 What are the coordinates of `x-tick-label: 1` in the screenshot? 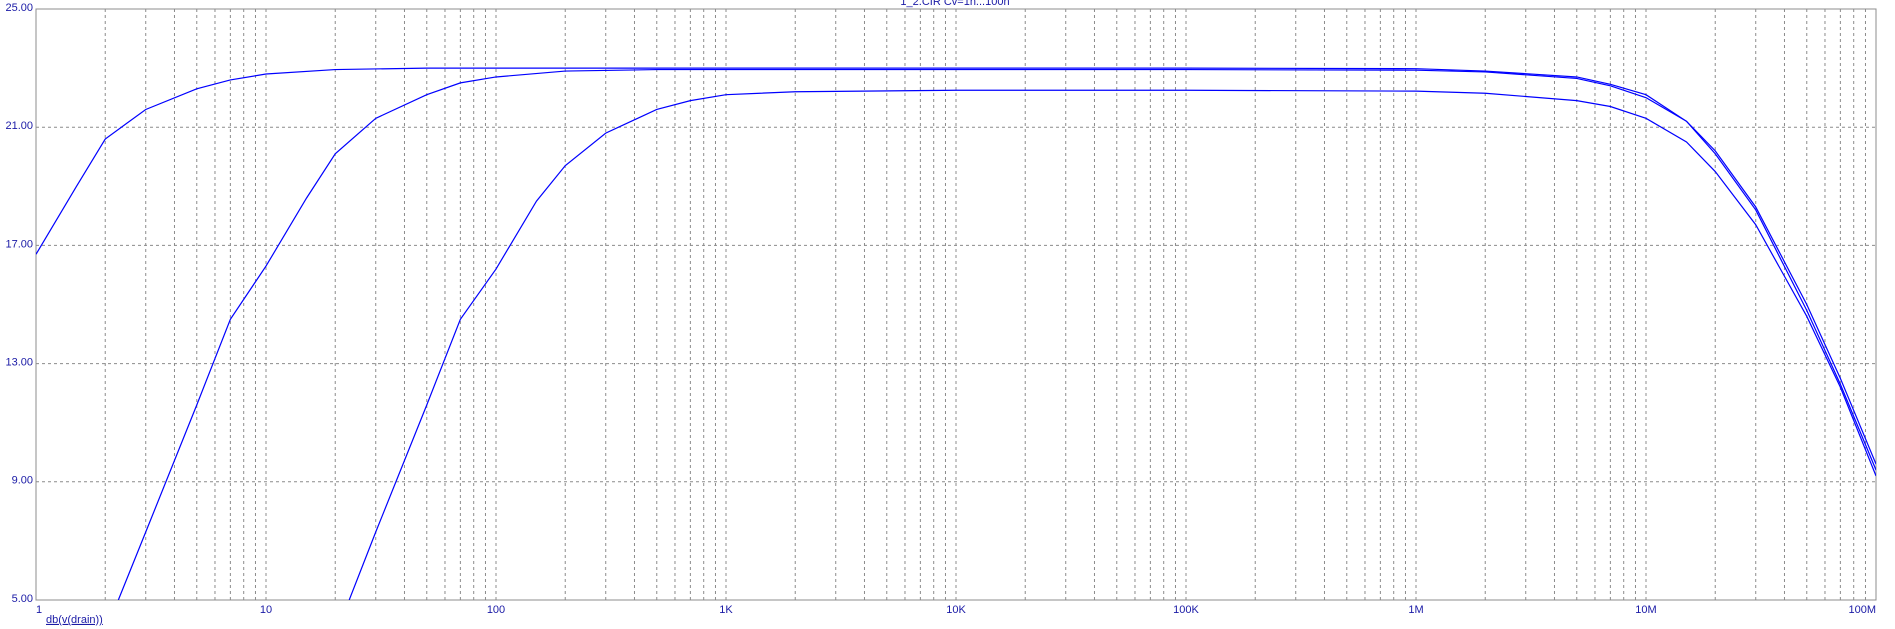 It's located at (39, 610).